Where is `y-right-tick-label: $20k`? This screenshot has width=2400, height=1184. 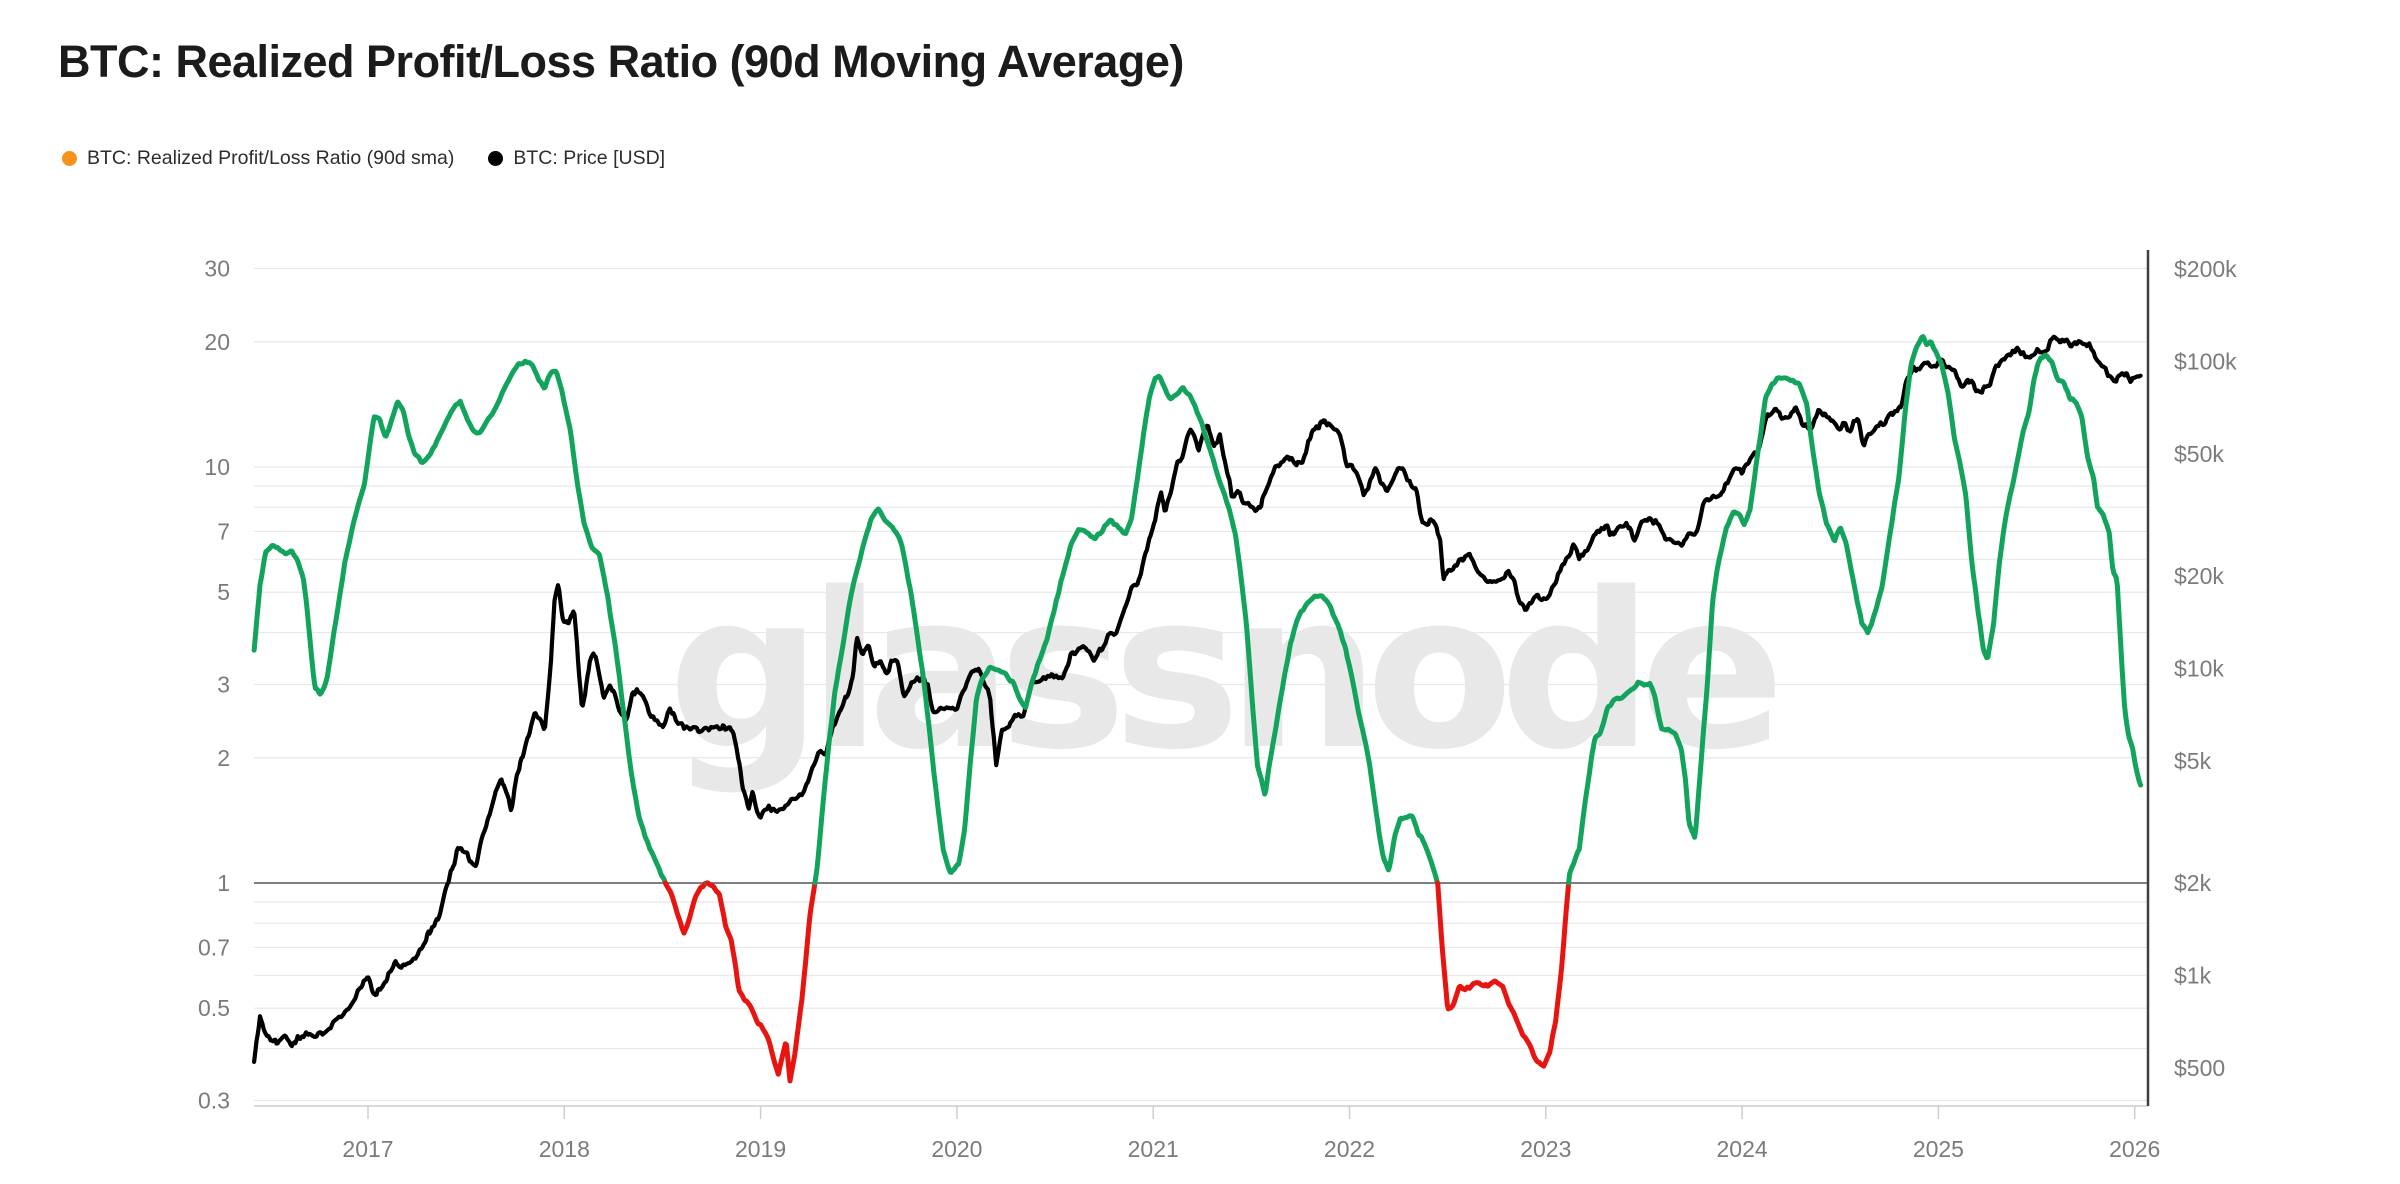 y-right-tick-label: $20k is located at coordinates (2199, 576).